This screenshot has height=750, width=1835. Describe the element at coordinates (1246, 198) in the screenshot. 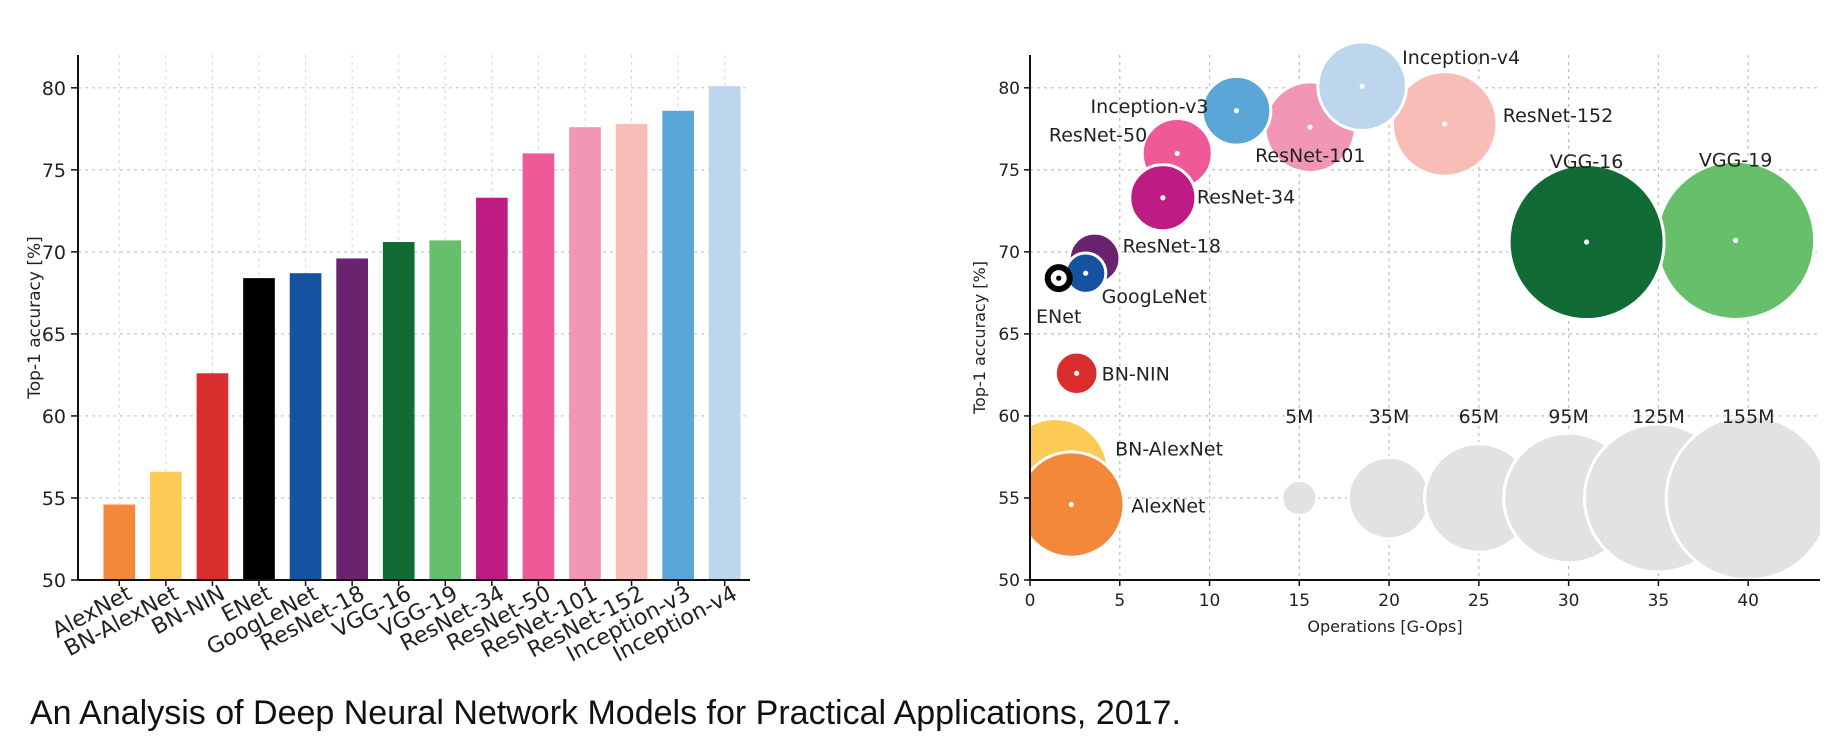

I see `point-label-resnet-34: ResNet-34` at that location.